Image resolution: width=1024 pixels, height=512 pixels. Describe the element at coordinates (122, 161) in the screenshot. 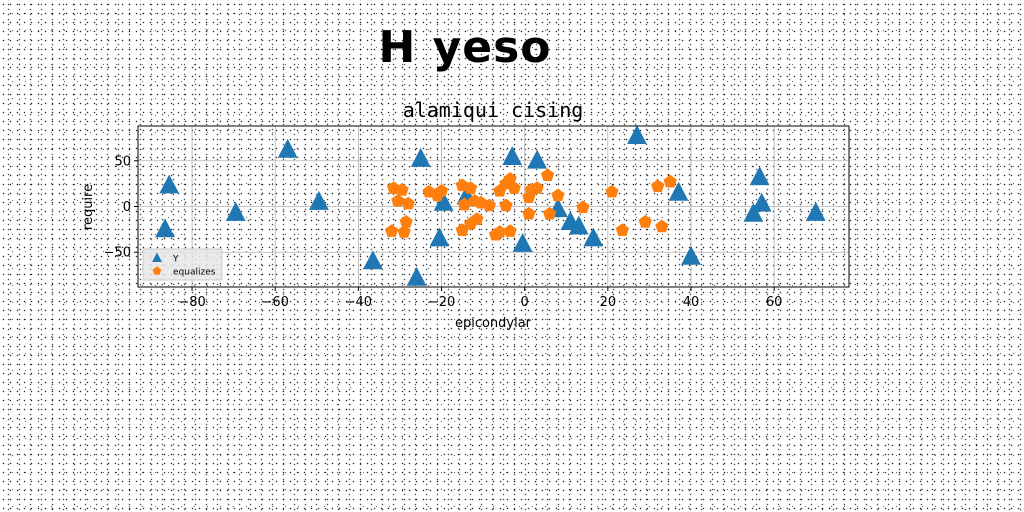

I see `y-tick-label: 50` at that location.